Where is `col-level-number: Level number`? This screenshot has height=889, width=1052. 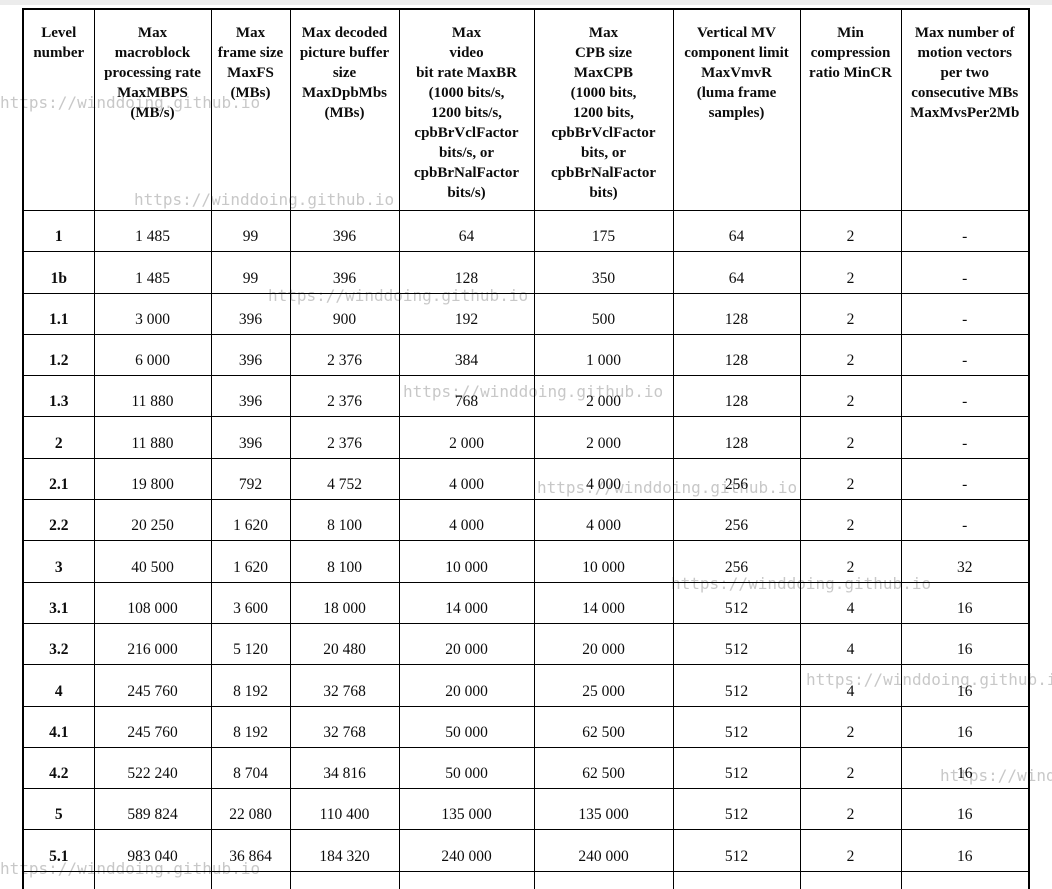
col-level-number: Level number is located at coordinates (58, 109).